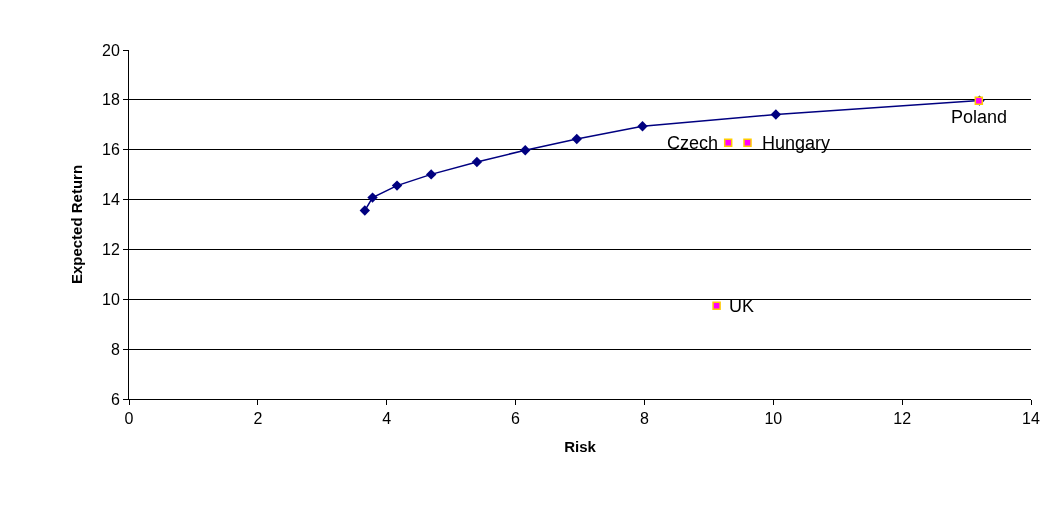 The image size is (1063, 514). Describe the element at coordinates (111, 250) in the screenshot. I see `y-tick-label: 12` at that location.